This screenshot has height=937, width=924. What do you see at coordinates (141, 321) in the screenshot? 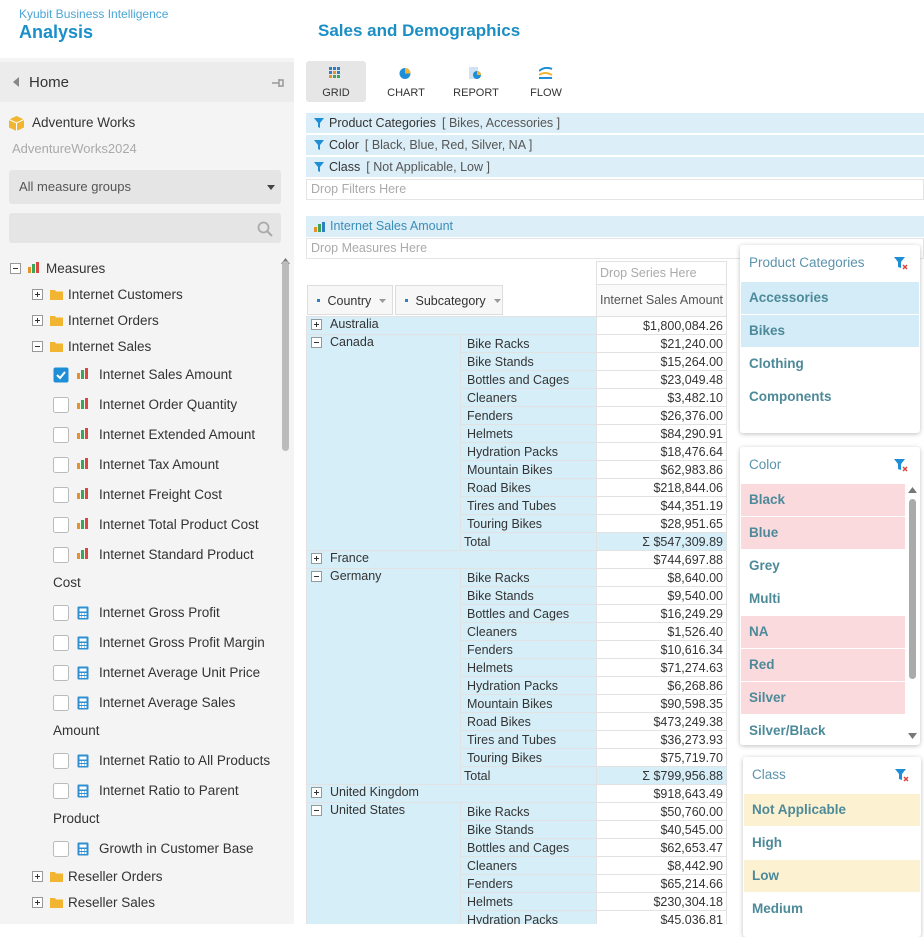
I see `tree-folder: Internet Orders` at bounding box center [141, 321].